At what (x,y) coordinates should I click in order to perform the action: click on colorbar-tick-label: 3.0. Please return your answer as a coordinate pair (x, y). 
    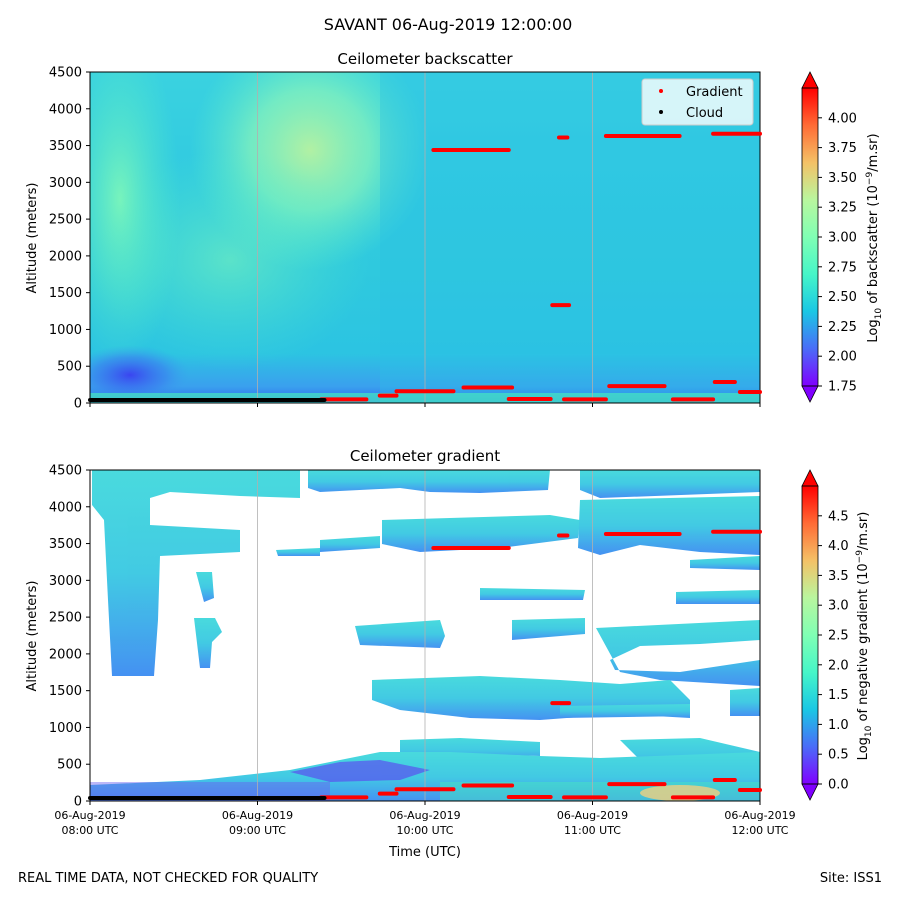
    Looking at the image, I should click on (838, 606).